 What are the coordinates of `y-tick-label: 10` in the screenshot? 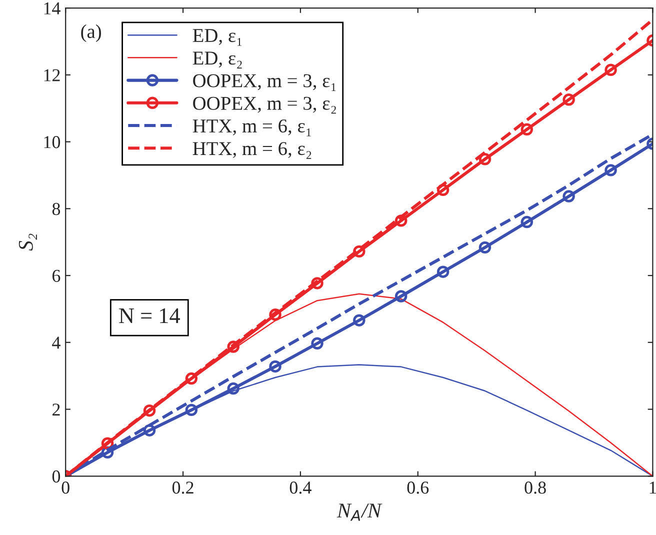 It's located at (52, 142).